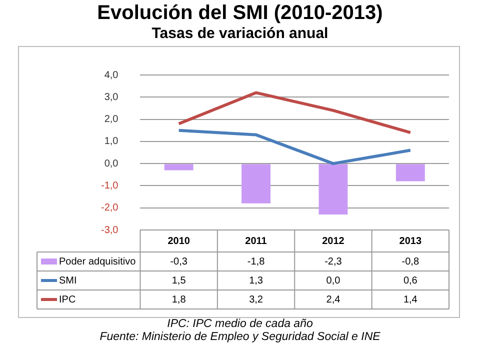 The image size is (480, 352). What do you see at coordinates (179, 280) in the screenshot?
I see `data-label: 1,5` at bounding box center [179, 280].